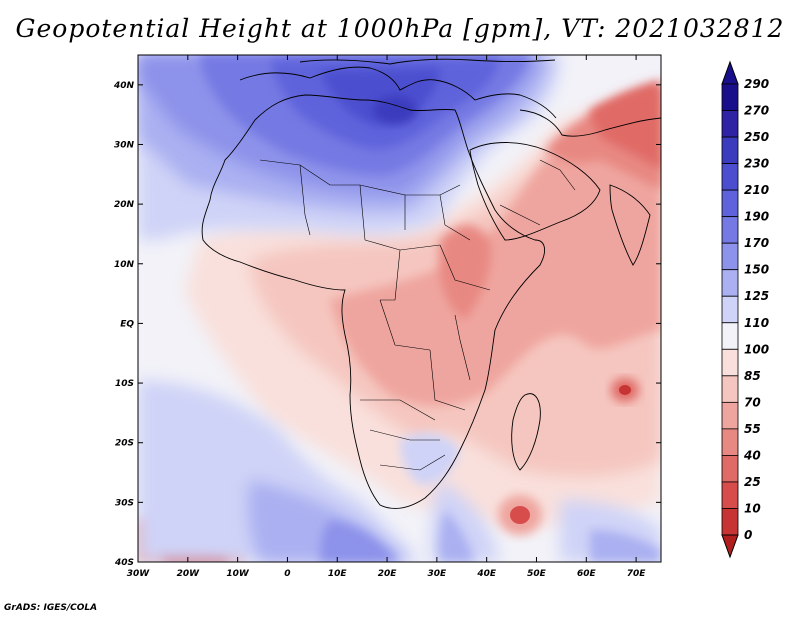  I want to click on y-tick-label: 40S, so click(124, 563).